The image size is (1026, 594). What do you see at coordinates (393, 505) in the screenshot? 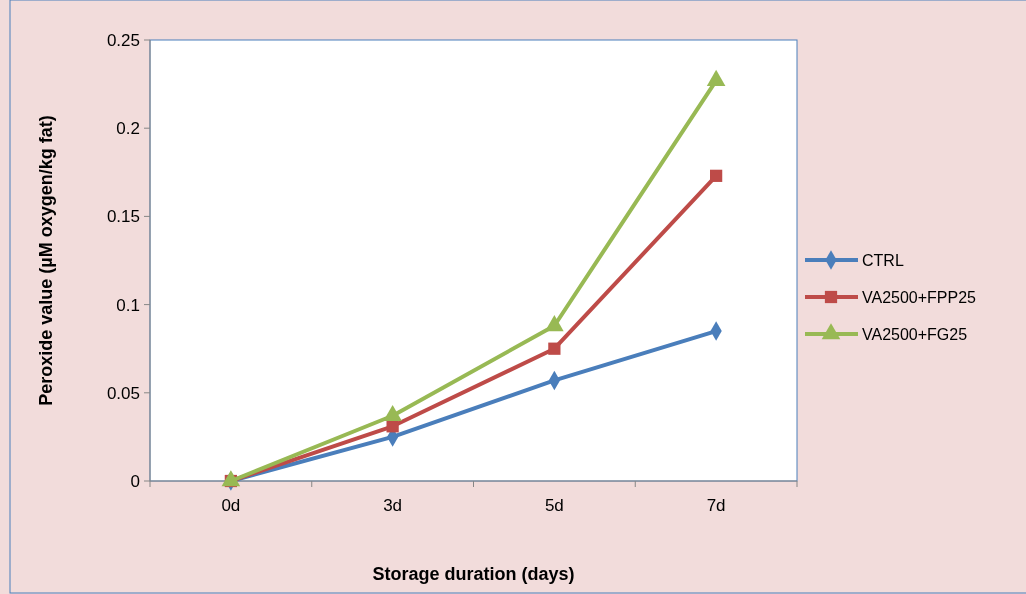
I see `x-tick-label: 3d` at bounding box center [393, 505].